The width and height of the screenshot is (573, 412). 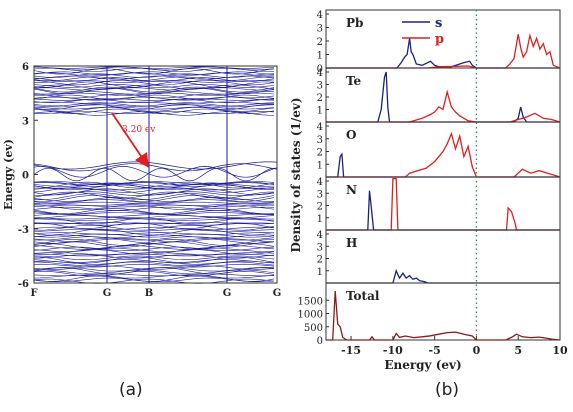 I want to click on x-tick-label: 10, so click(x=560, y=350).